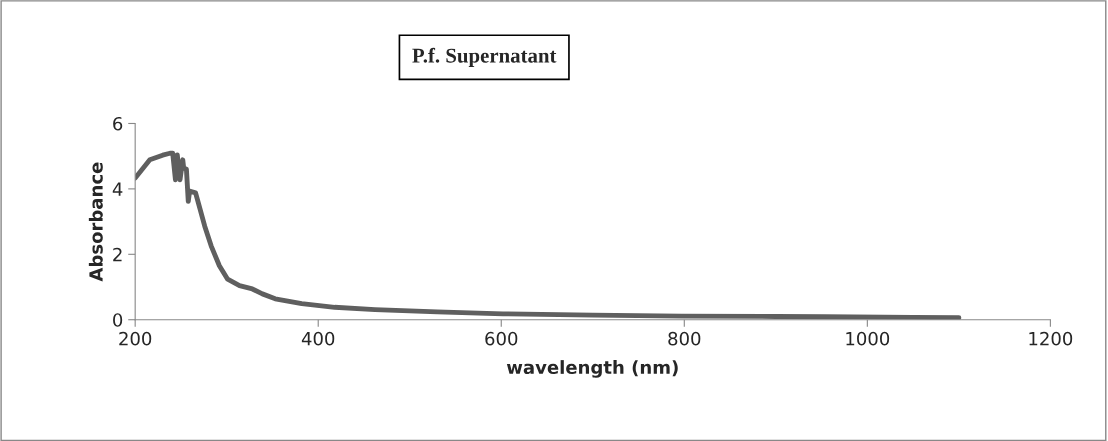  I want to click on y-tick-label: 0, so click(118, 320).